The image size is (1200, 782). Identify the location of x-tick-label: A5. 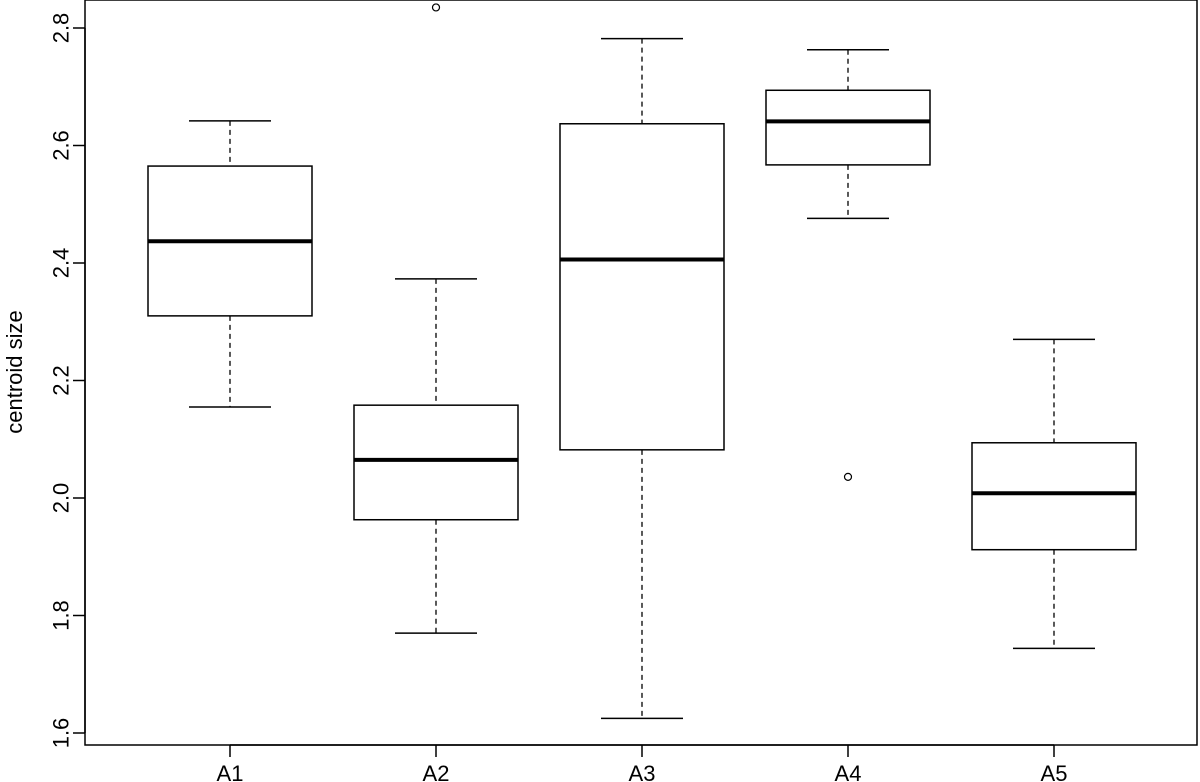
(1054, 771).